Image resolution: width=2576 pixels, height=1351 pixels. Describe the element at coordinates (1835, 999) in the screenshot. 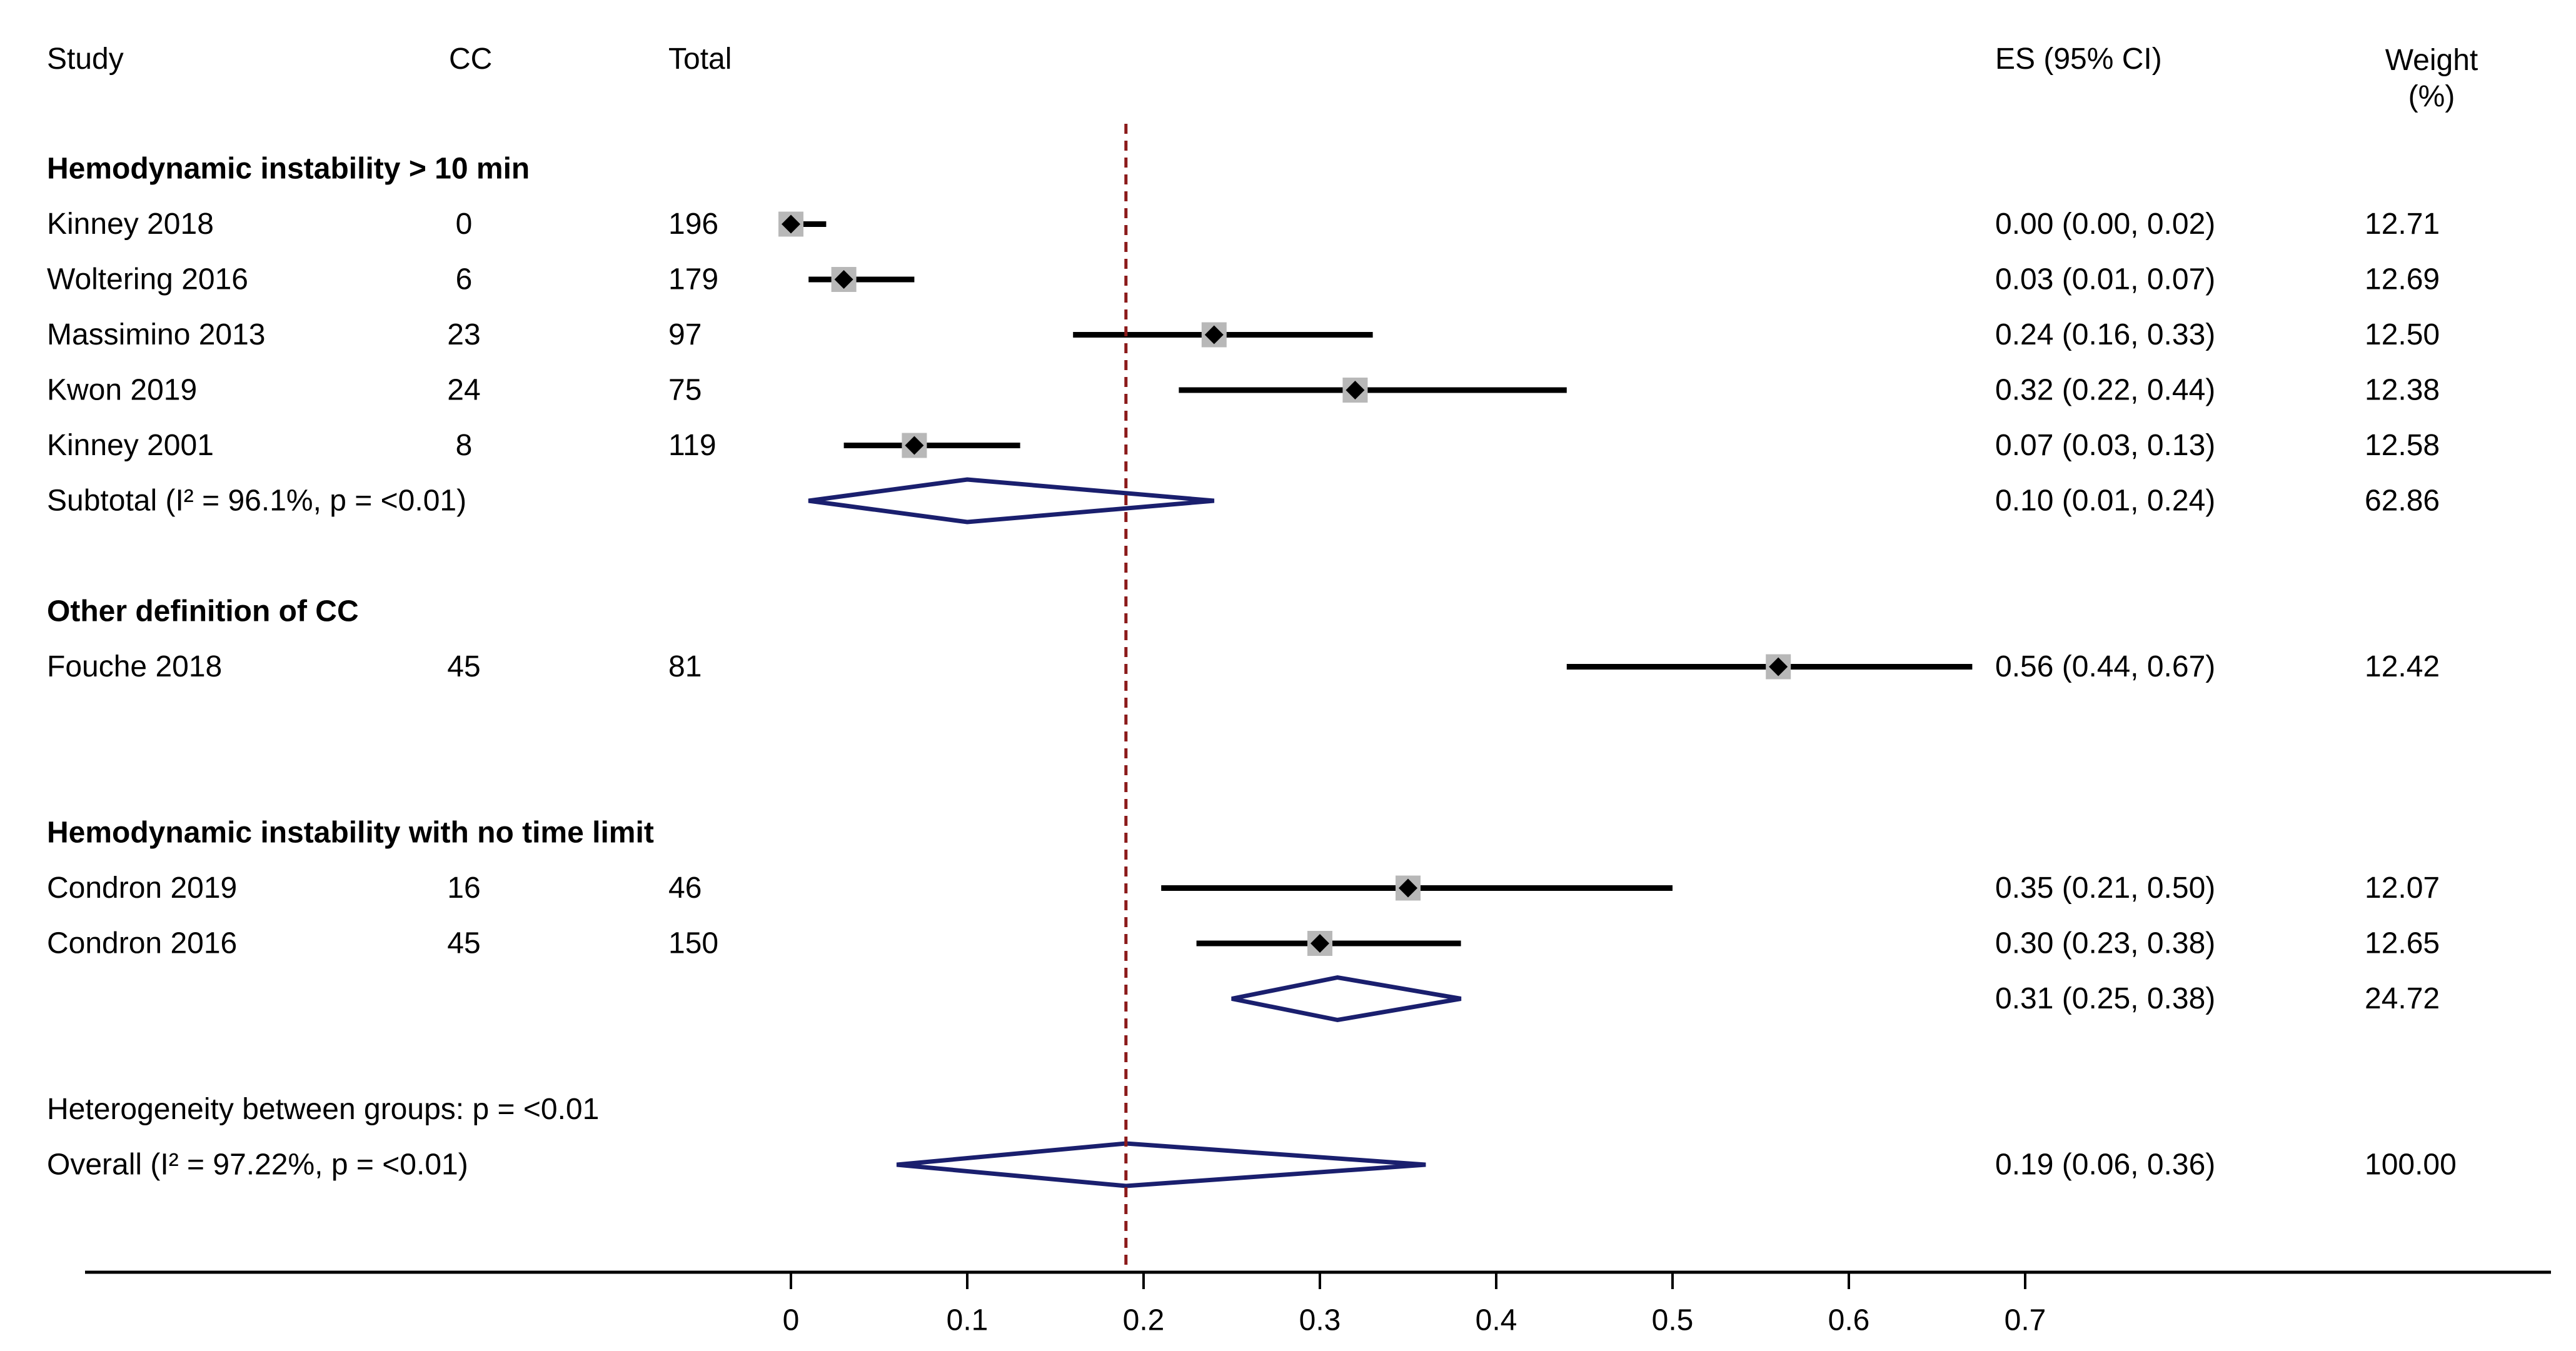

I see `row-subtotal: 0.31 (0.25, 0.38) 24.72` at that location.